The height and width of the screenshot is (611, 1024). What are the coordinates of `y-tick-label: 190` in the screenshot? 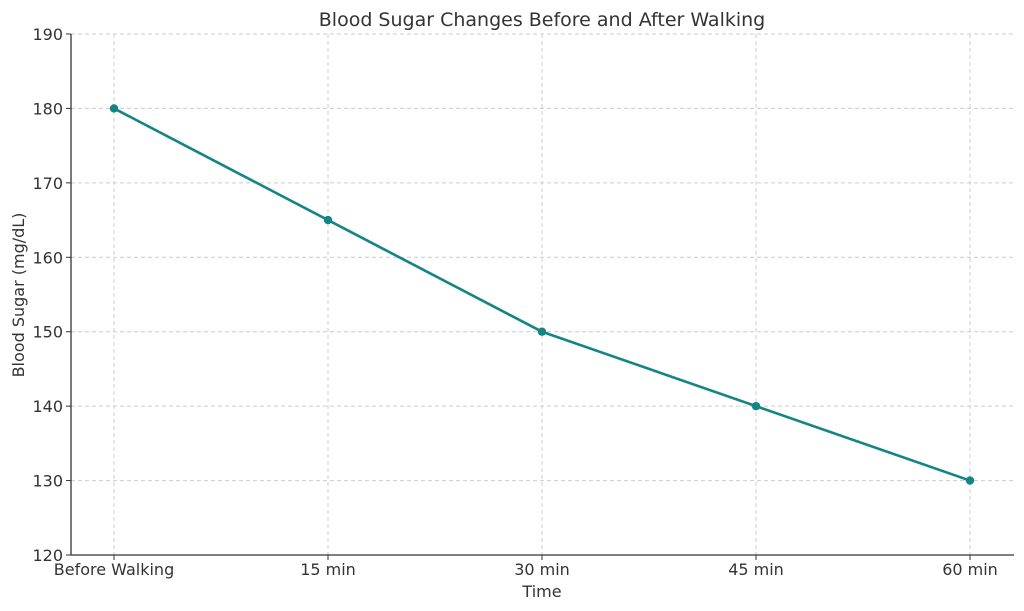 It's located at (47, 34).